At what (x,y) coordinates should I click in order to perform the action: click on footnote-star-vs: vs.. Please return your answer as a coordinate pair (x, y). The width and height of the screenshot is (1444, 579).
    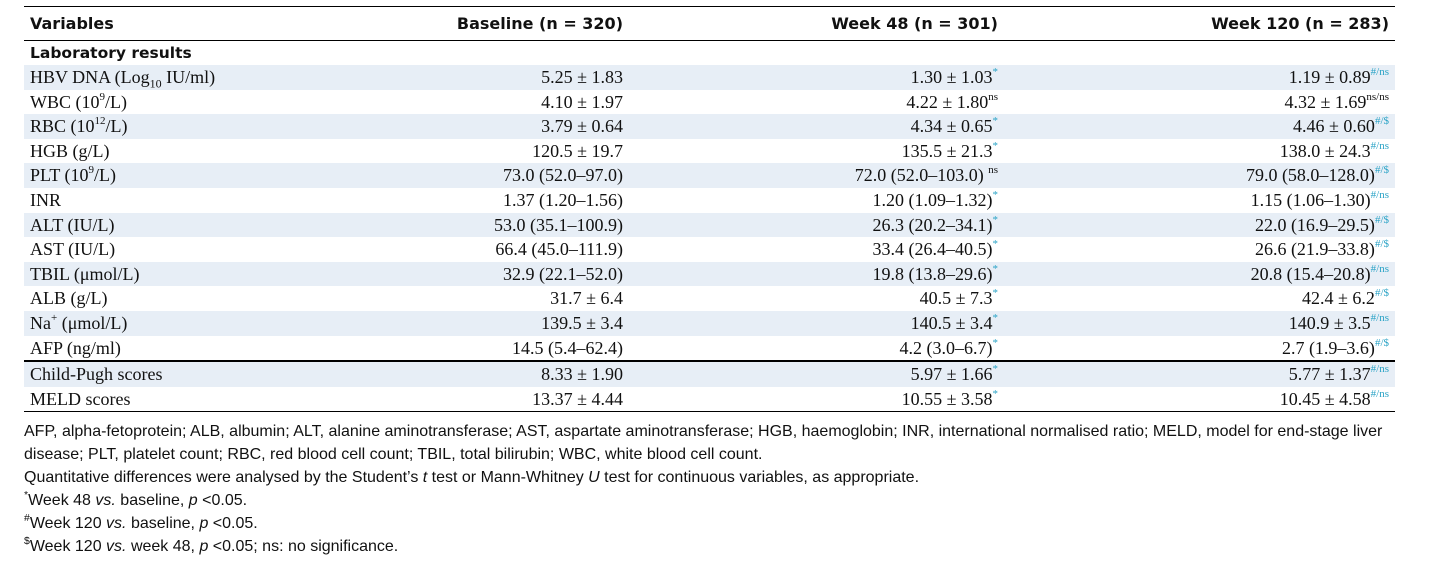
    Looking at the image, I should click on (105, 501).